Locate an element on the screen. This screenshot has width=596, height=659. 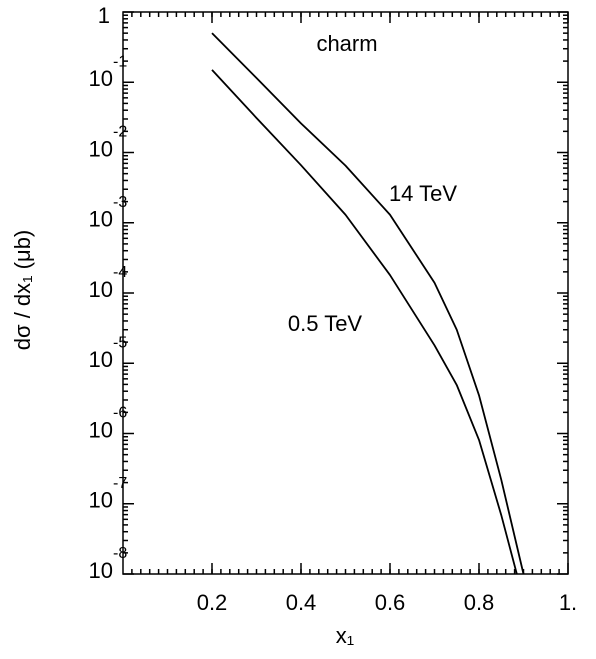
x-tick-label: 0.4 is located at coordinates (301, 602).